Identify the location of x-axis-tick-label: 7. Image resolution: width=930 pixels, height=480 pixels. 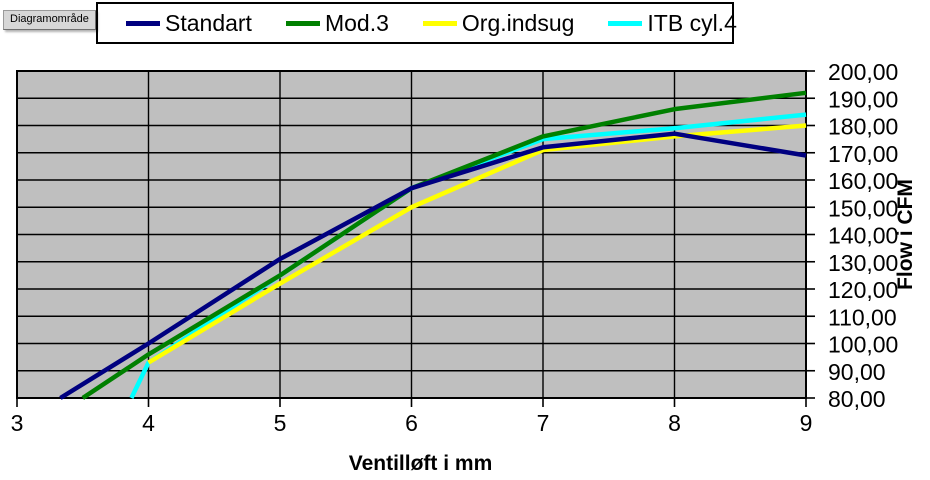
(543, 423).